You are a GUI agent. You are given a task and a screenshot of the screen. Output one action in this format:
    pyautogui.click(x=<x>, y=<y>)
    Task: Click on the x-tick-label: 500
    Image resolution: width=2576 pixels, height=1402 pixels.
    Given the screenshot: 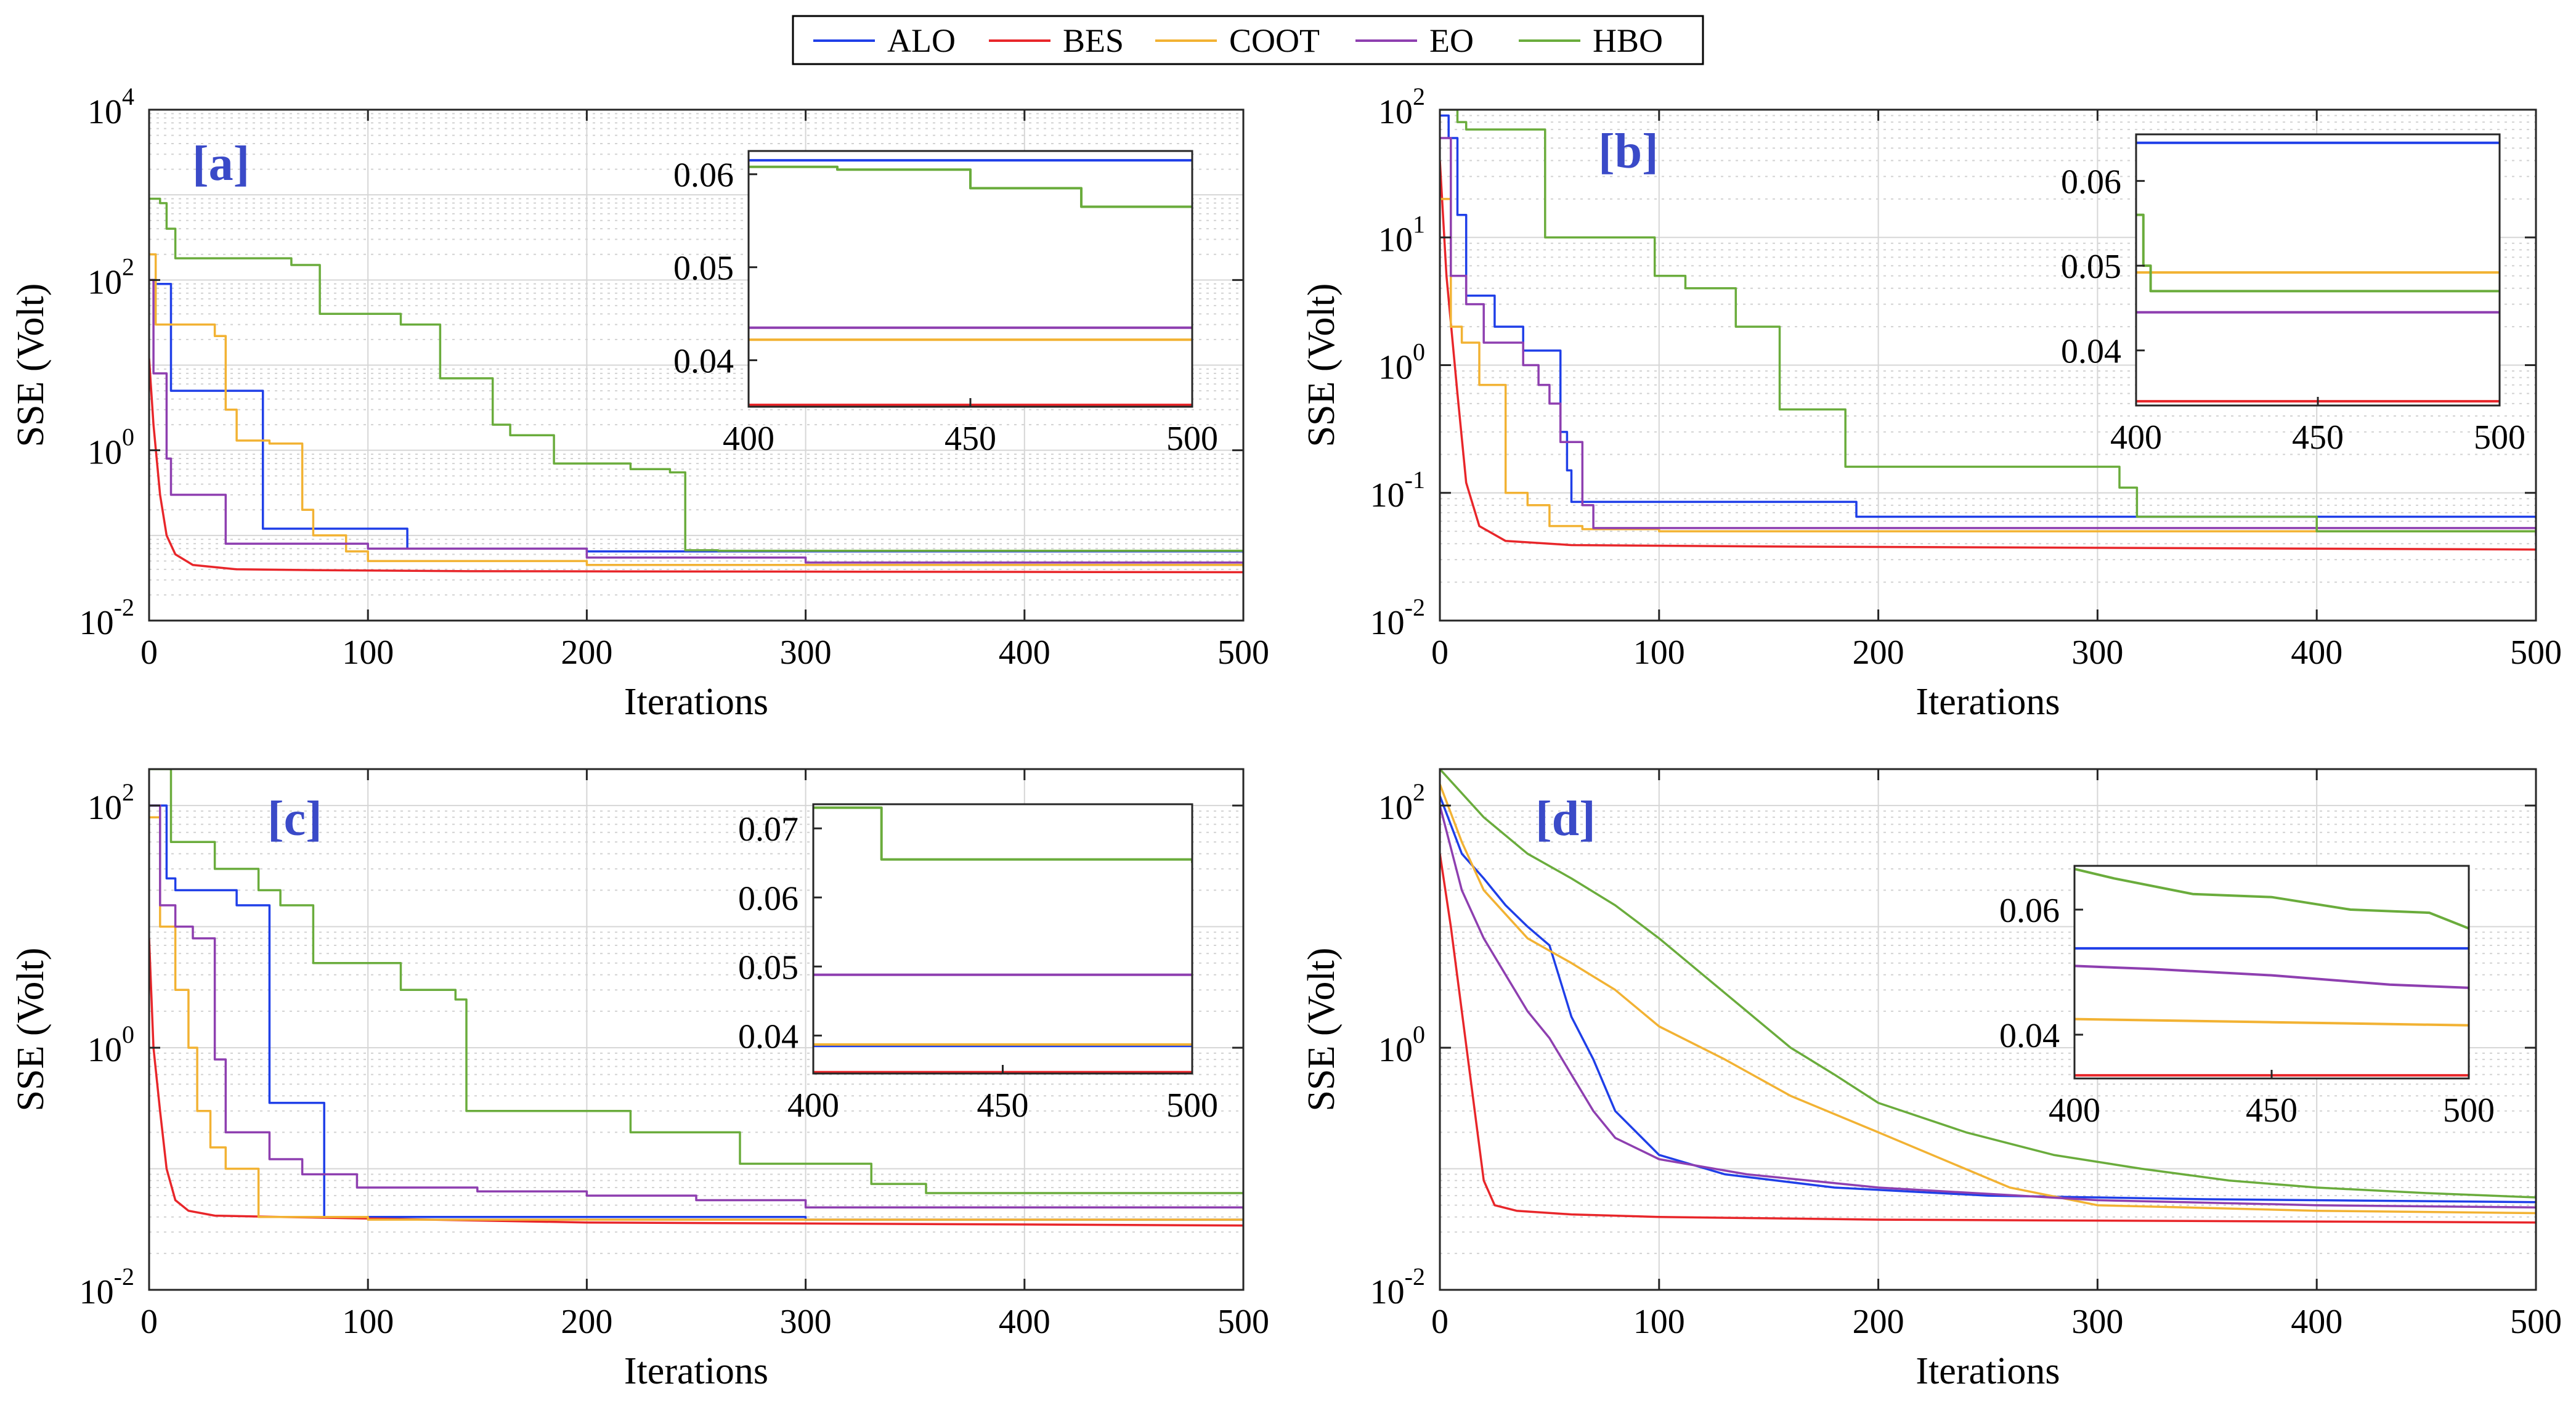 What is the action you would take?
    pyautogui.click(x=1243, y=1322)
    